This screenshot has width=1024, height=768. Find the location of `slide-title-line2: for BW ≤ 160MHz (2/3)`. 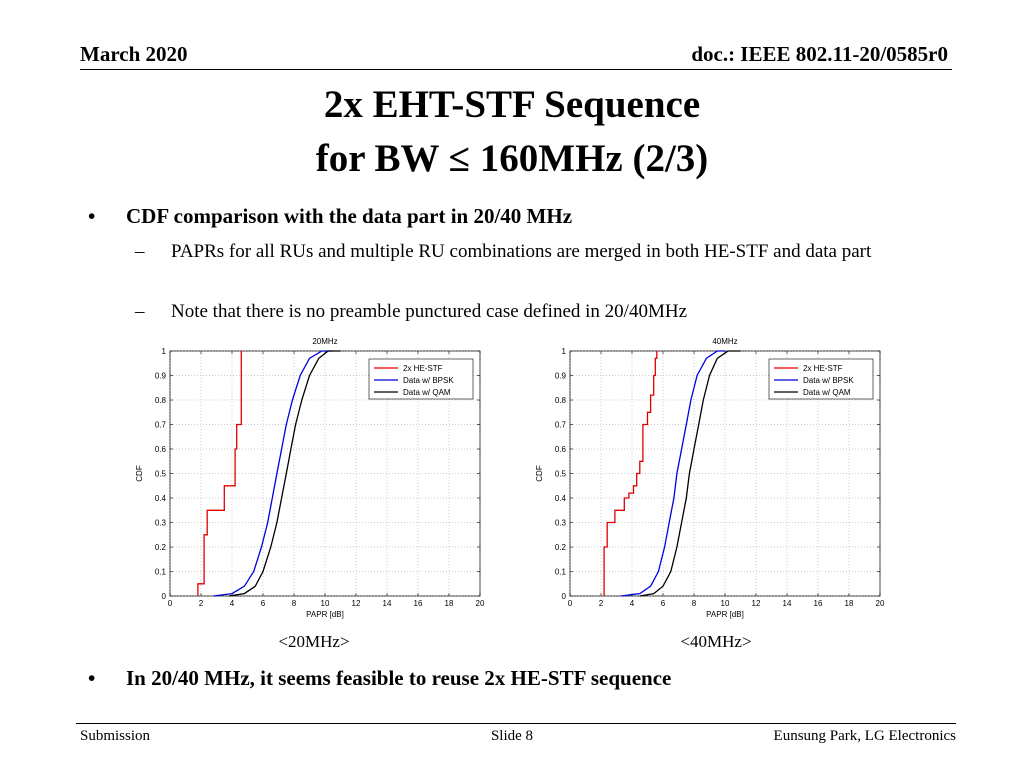

slide-title-line2: for BW ≤ 160MHz (2/3) is located at coordinates (512, 158).